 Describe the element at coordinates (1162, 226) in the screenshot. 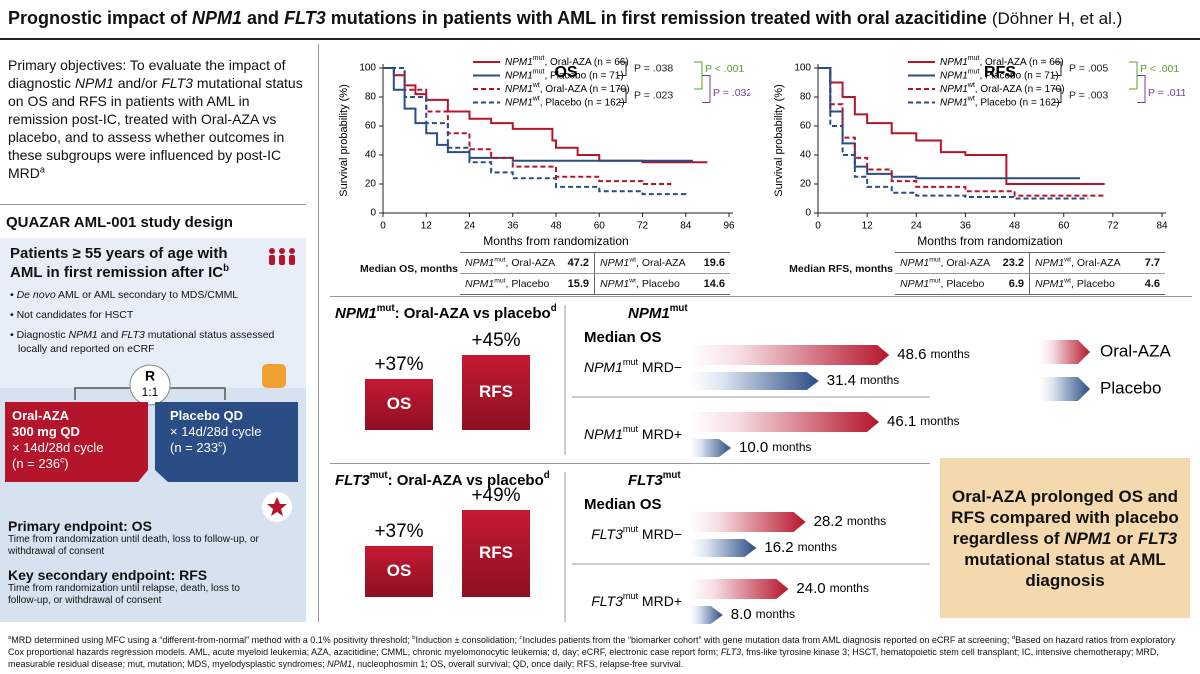

I see `x-tick-label: 84` at that location.